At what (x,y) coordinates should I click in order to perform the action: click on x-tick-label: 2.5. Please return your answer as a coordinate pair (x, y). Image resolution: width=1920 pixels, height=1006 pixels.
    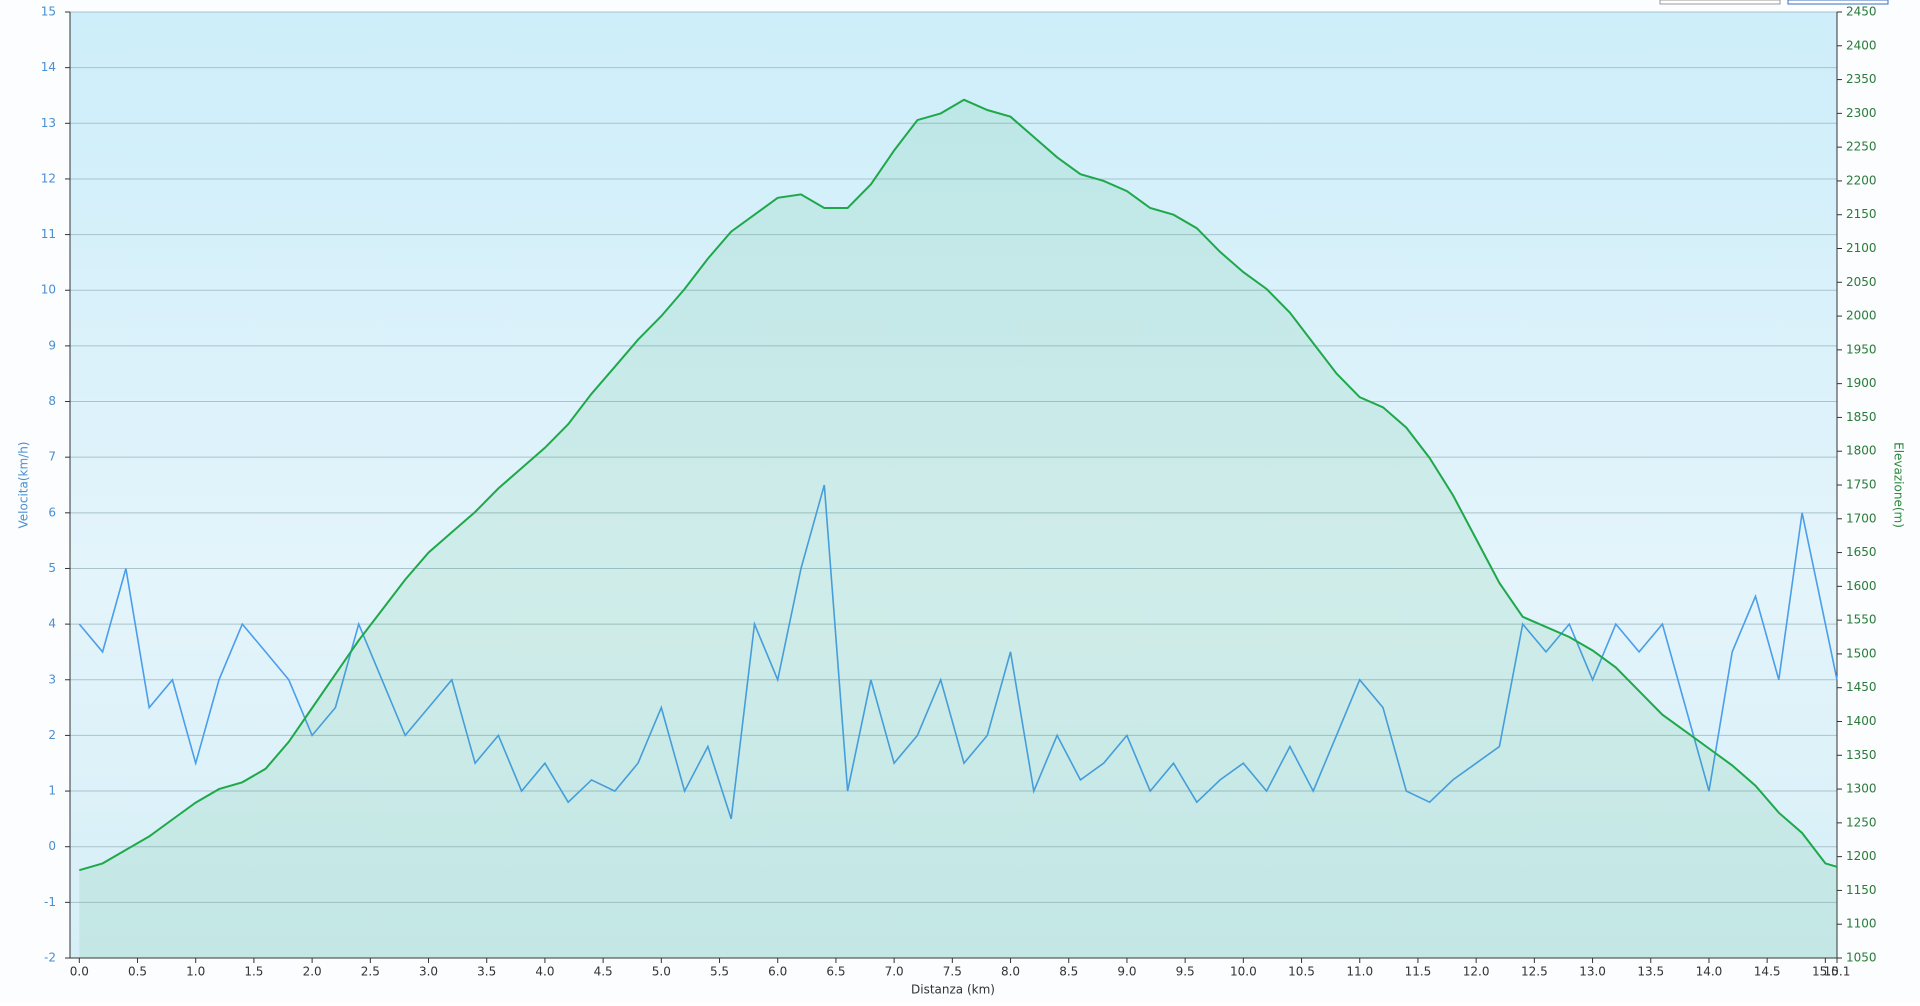
    Looking at the image, I should click on (370, 972).